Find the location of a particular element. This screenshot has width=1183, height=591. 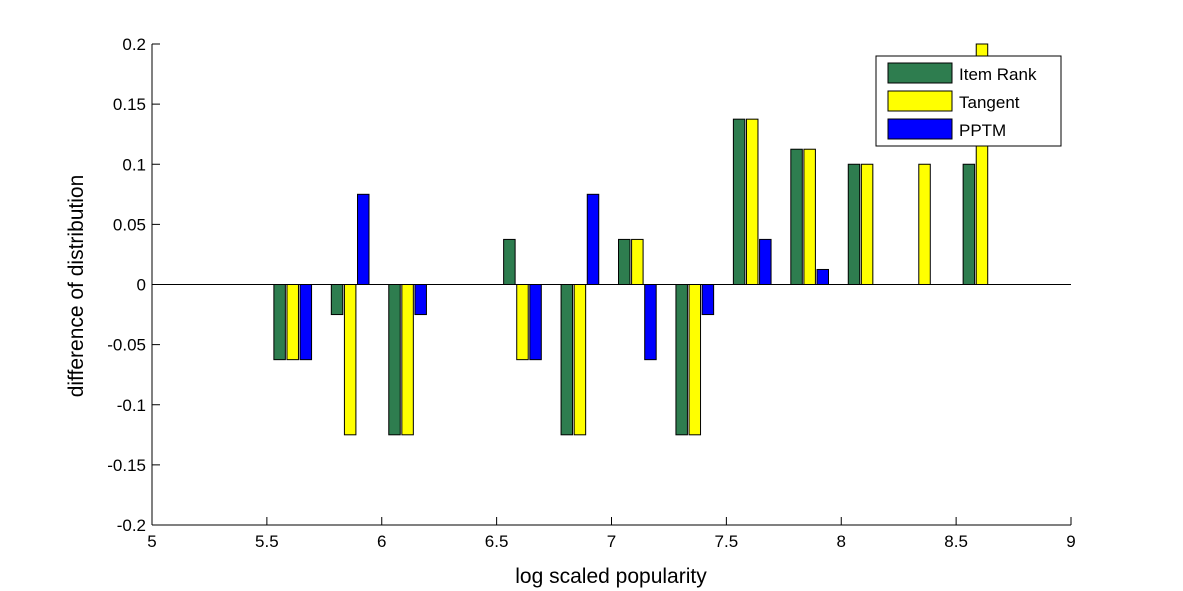

y-tick-label: -0.15 is located at coordinates (126, 465).